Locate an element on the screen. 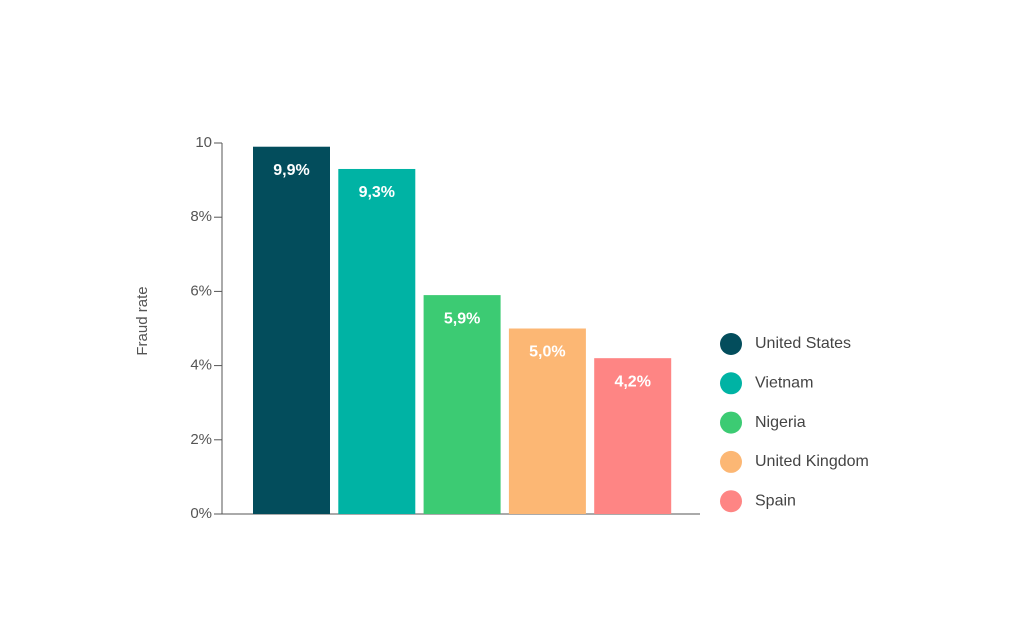  legend-label: United Kingdom is located at coordinates (812, 461).